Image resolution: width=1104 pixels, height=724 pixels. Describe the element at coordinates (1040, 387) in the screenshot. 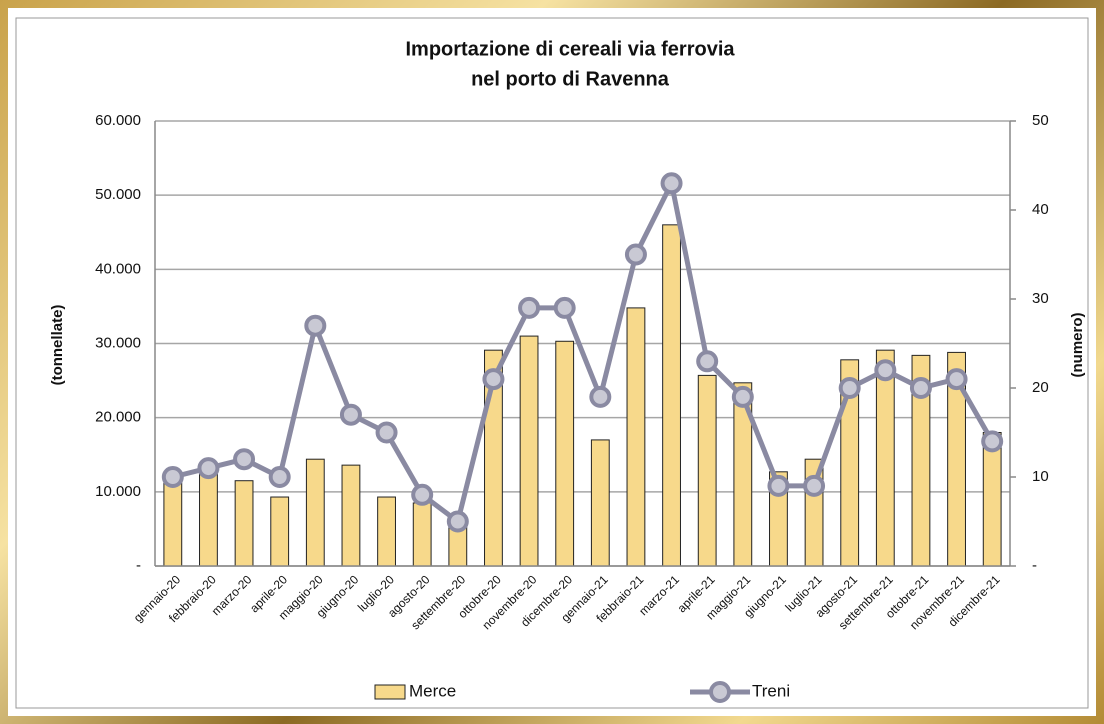

I see `y2-tick-label: 20` at that location.